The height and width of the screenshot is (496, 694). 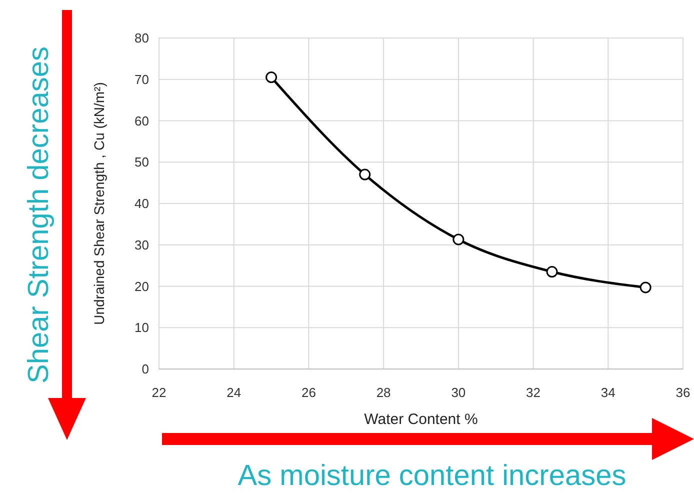 I want to click on text: As moisture content increases, so click(x=432, y=476).